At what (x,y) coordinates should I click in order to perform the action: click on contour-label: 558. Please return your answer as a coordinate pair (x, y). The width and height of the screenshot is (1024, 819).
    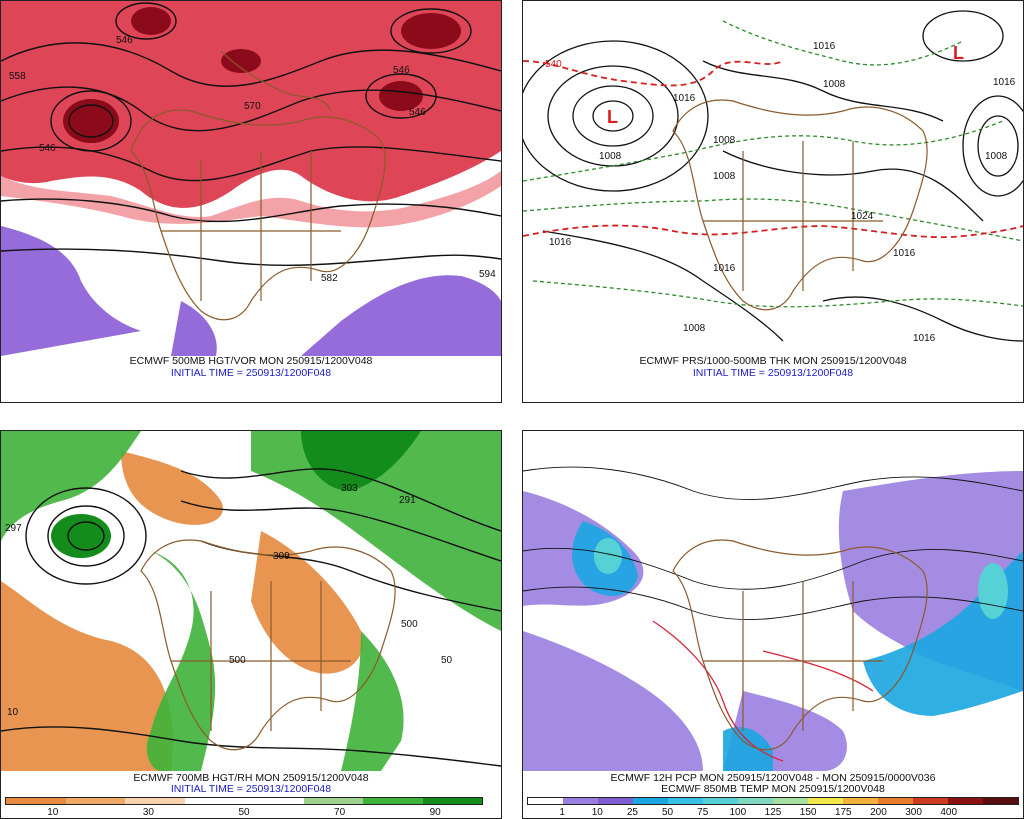
    Looking at the image, I should click on (17, 76).